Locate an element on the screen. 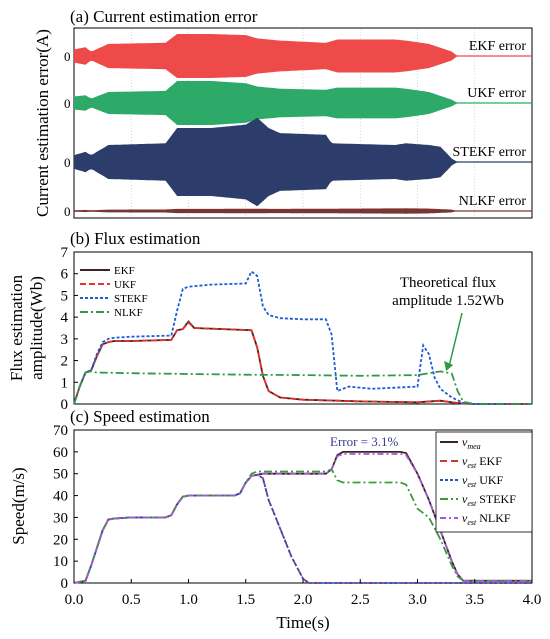  legend-label: UKF is located at coordinates (125, 285).